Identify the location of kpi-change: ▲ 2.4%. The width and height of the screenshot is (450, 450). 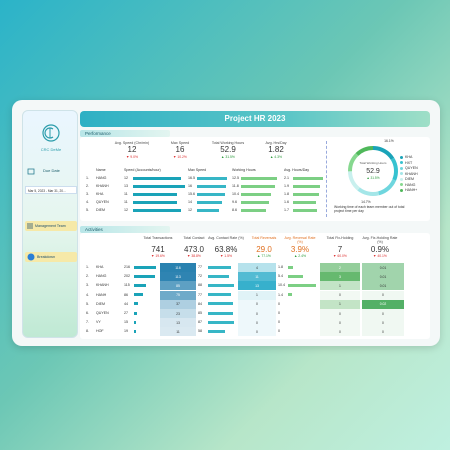
(300, 256).